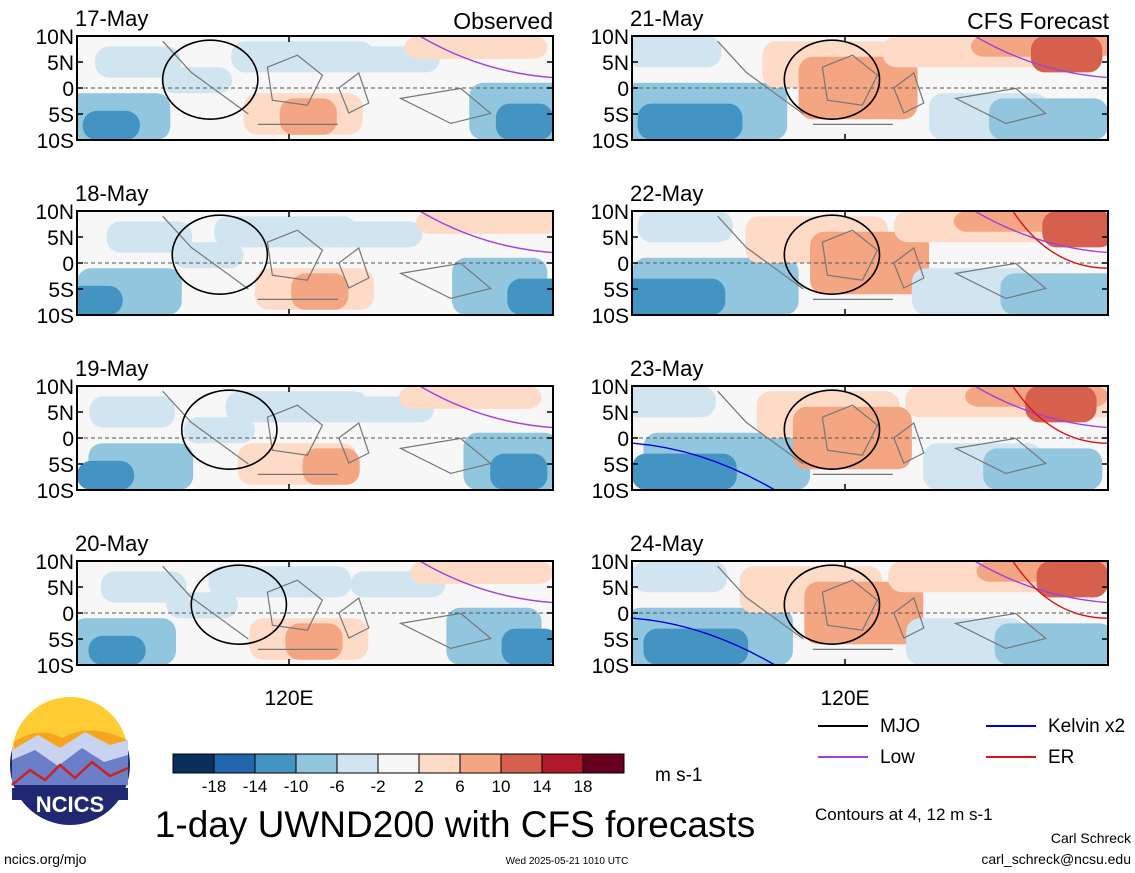 This screenshot has height=873, width=1135. Describe the element at coordinates (567, 861) in the screenshot. I see `footer-timestamp: Wed 2025-05-21 1010 UTC` at that location.